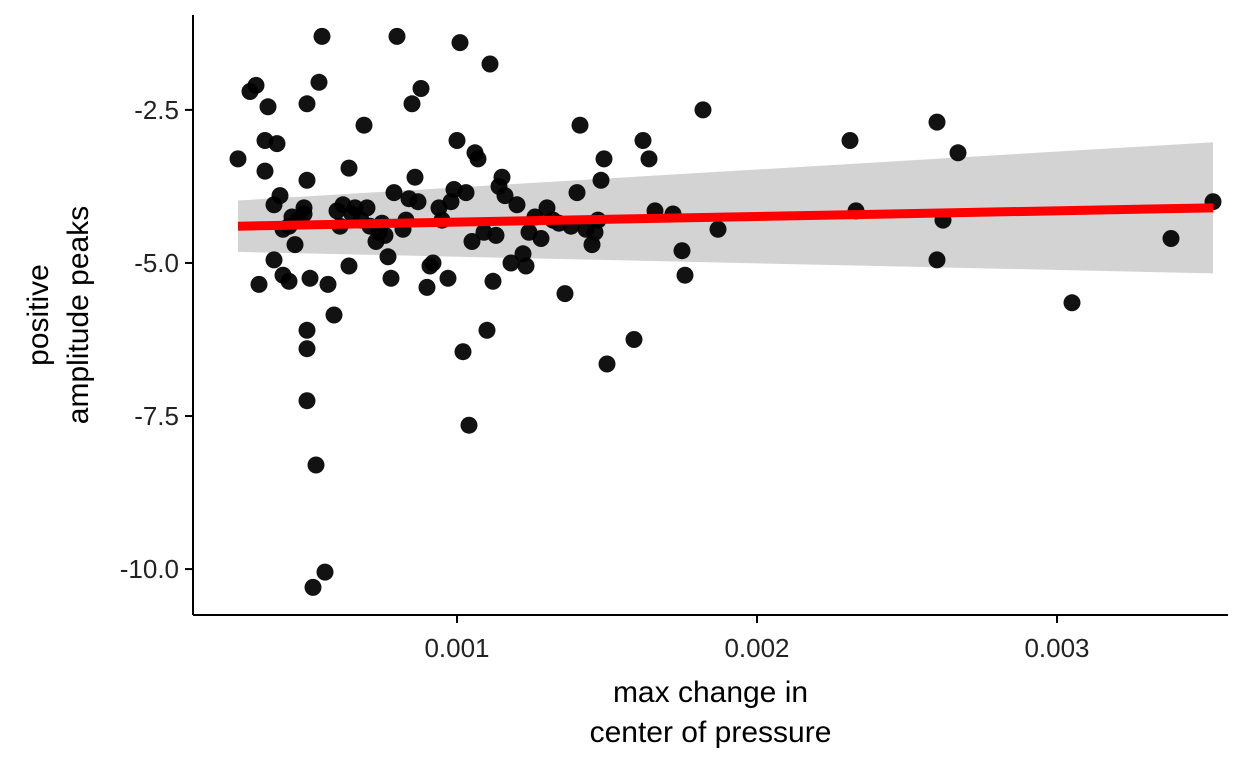  What do you see at coordinates (1056, 648) in the screenshot?
I see `x-tick-label: 0.003` at bounding box center [1056, 648].